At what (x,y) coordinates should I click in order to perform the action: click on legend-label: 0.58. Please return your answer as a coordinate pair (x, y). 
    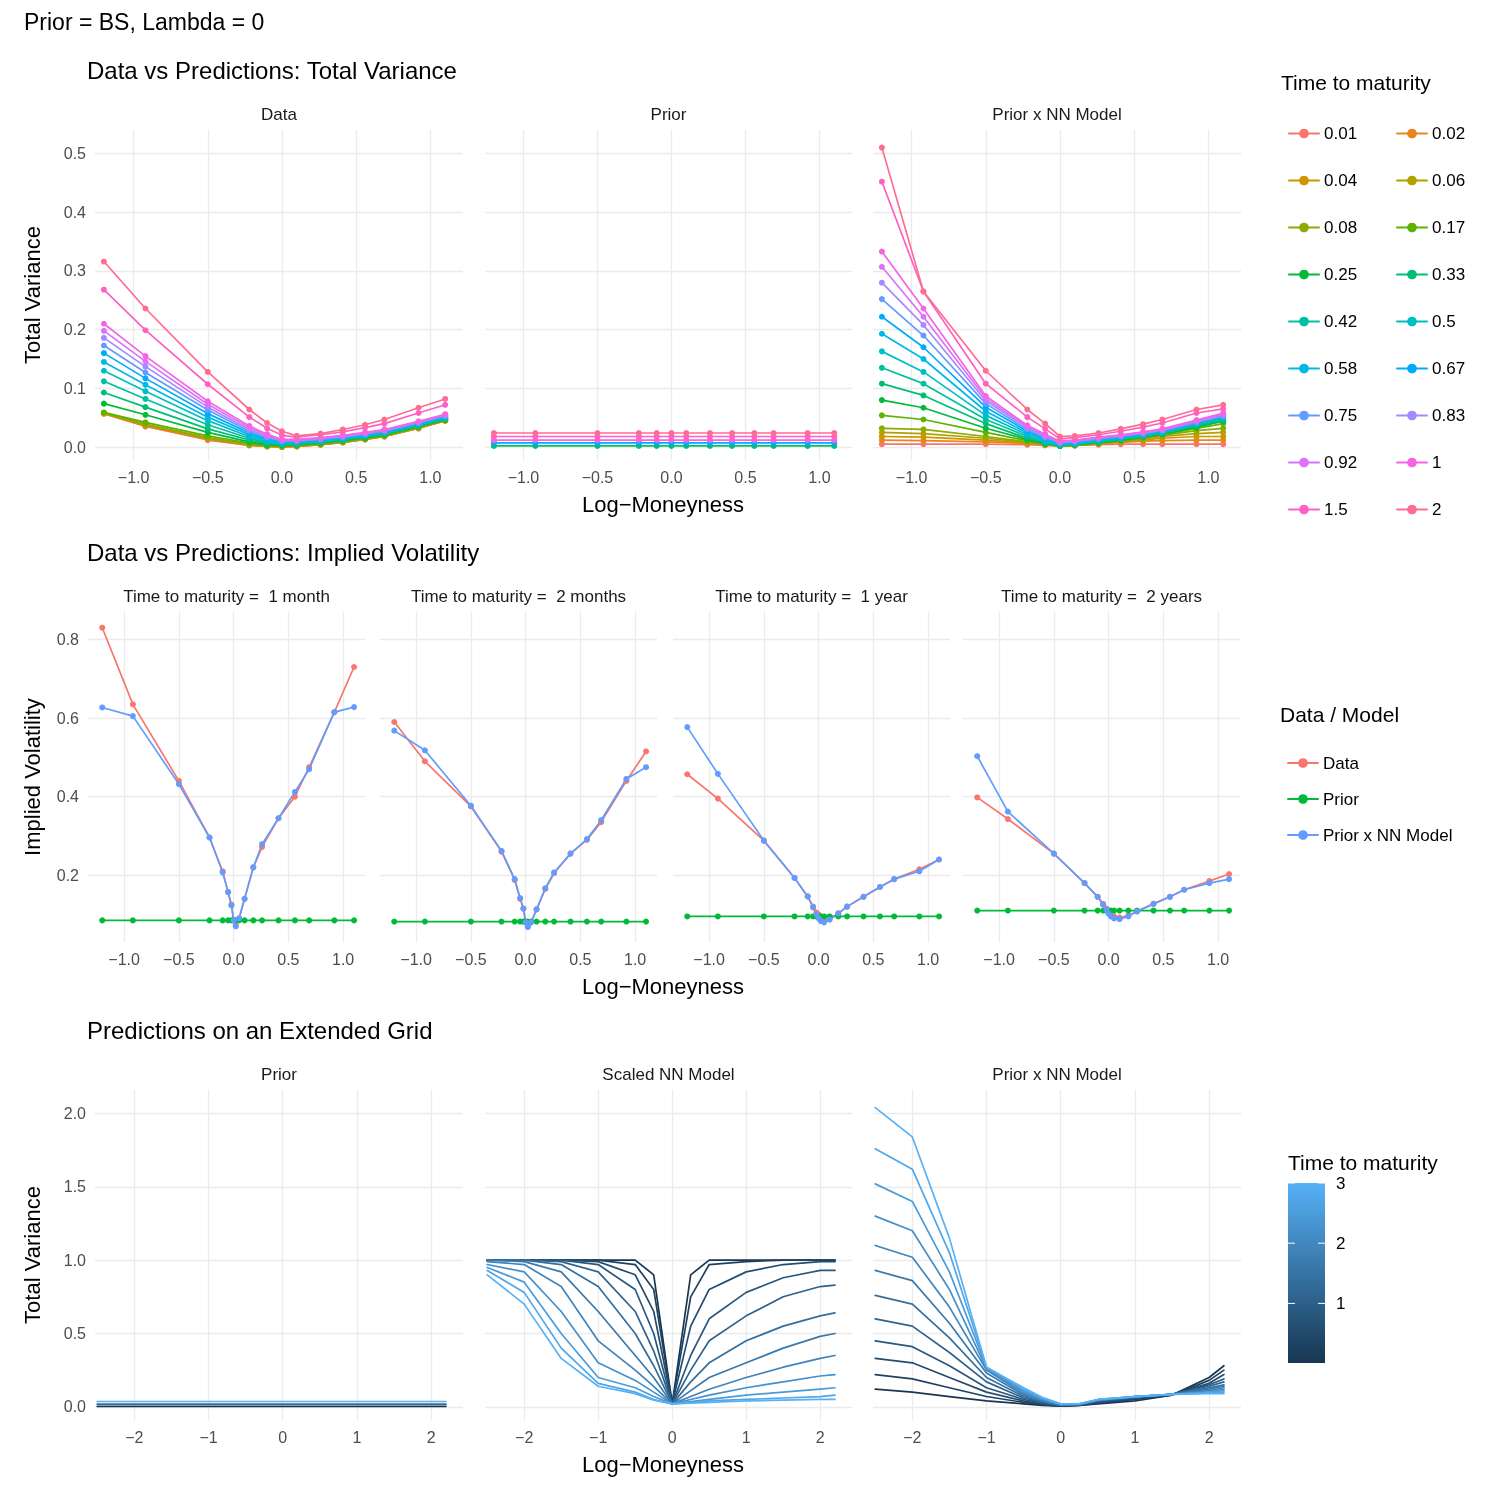
    Looking at the image, I should click on (1341, 368).